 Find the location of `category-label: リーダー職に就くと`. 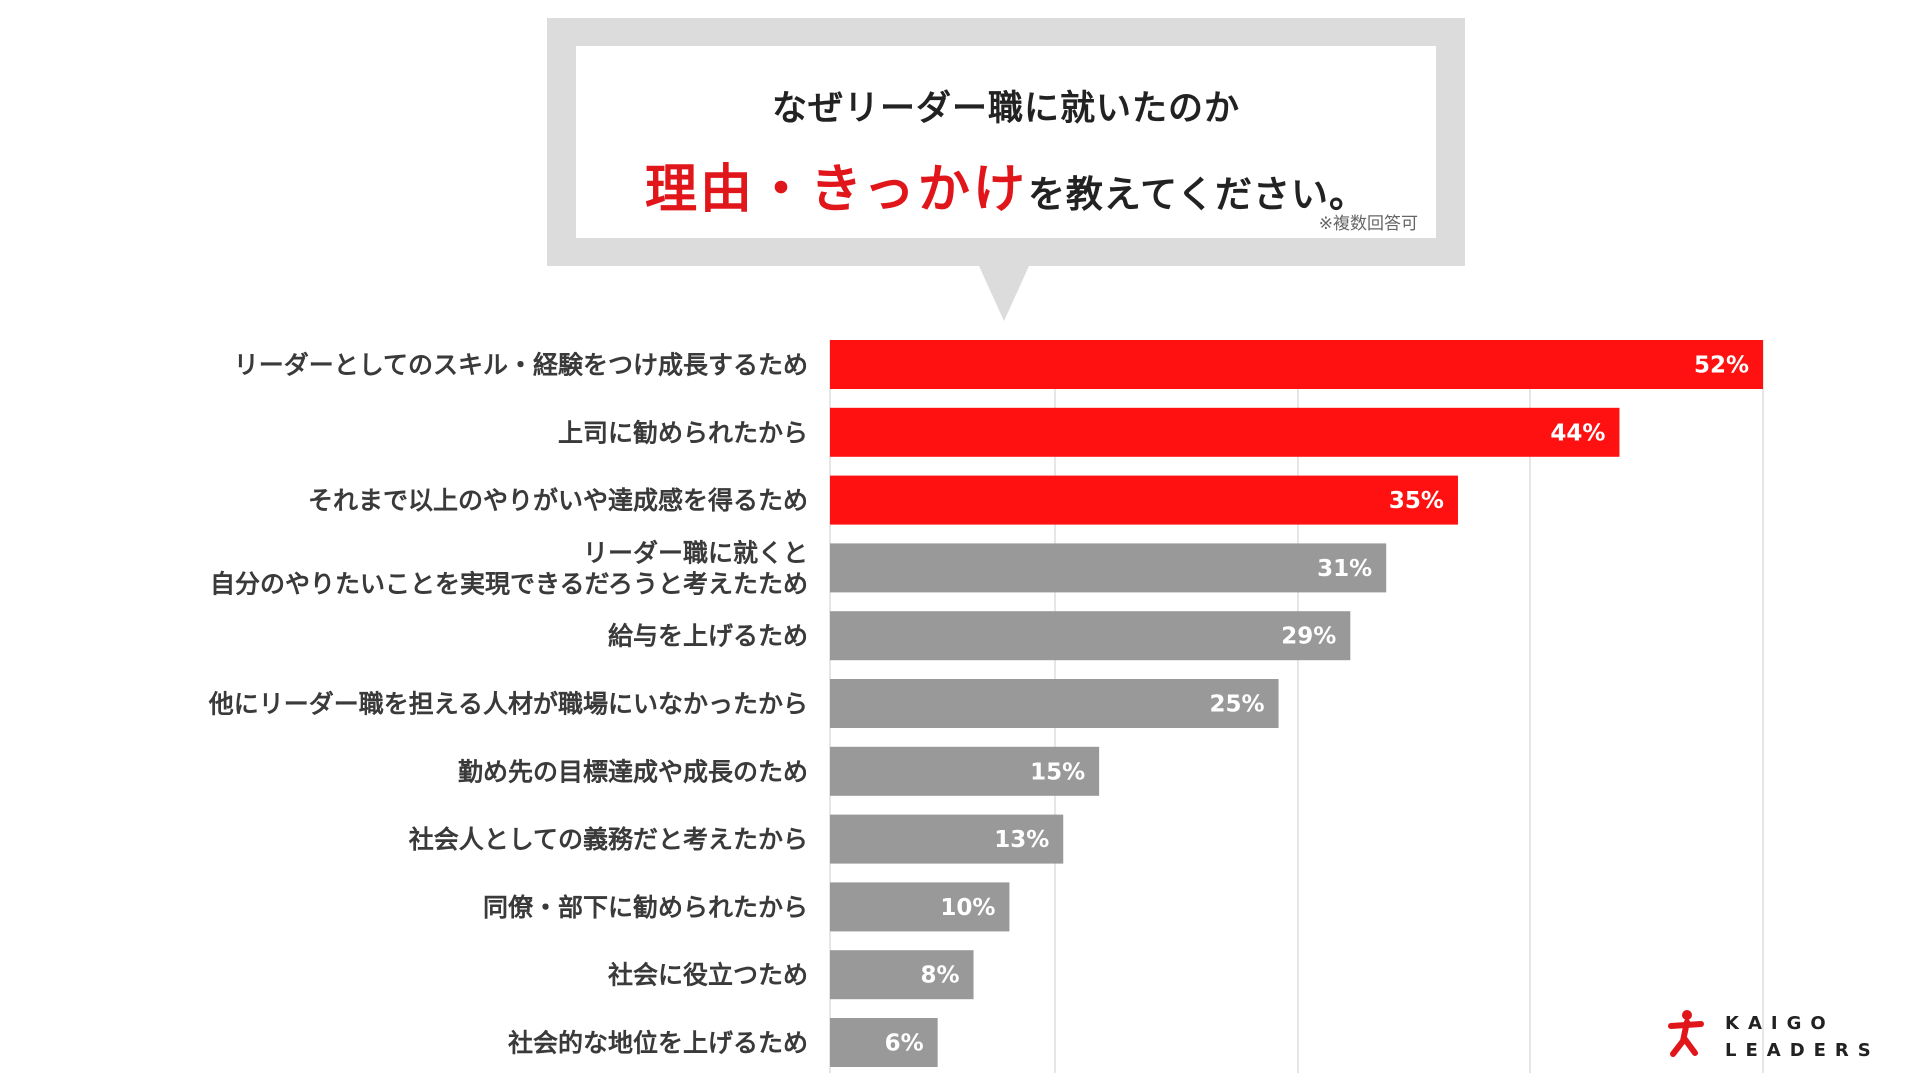

category-label: リーダー職に就くと is located at coordinates (695, 552).